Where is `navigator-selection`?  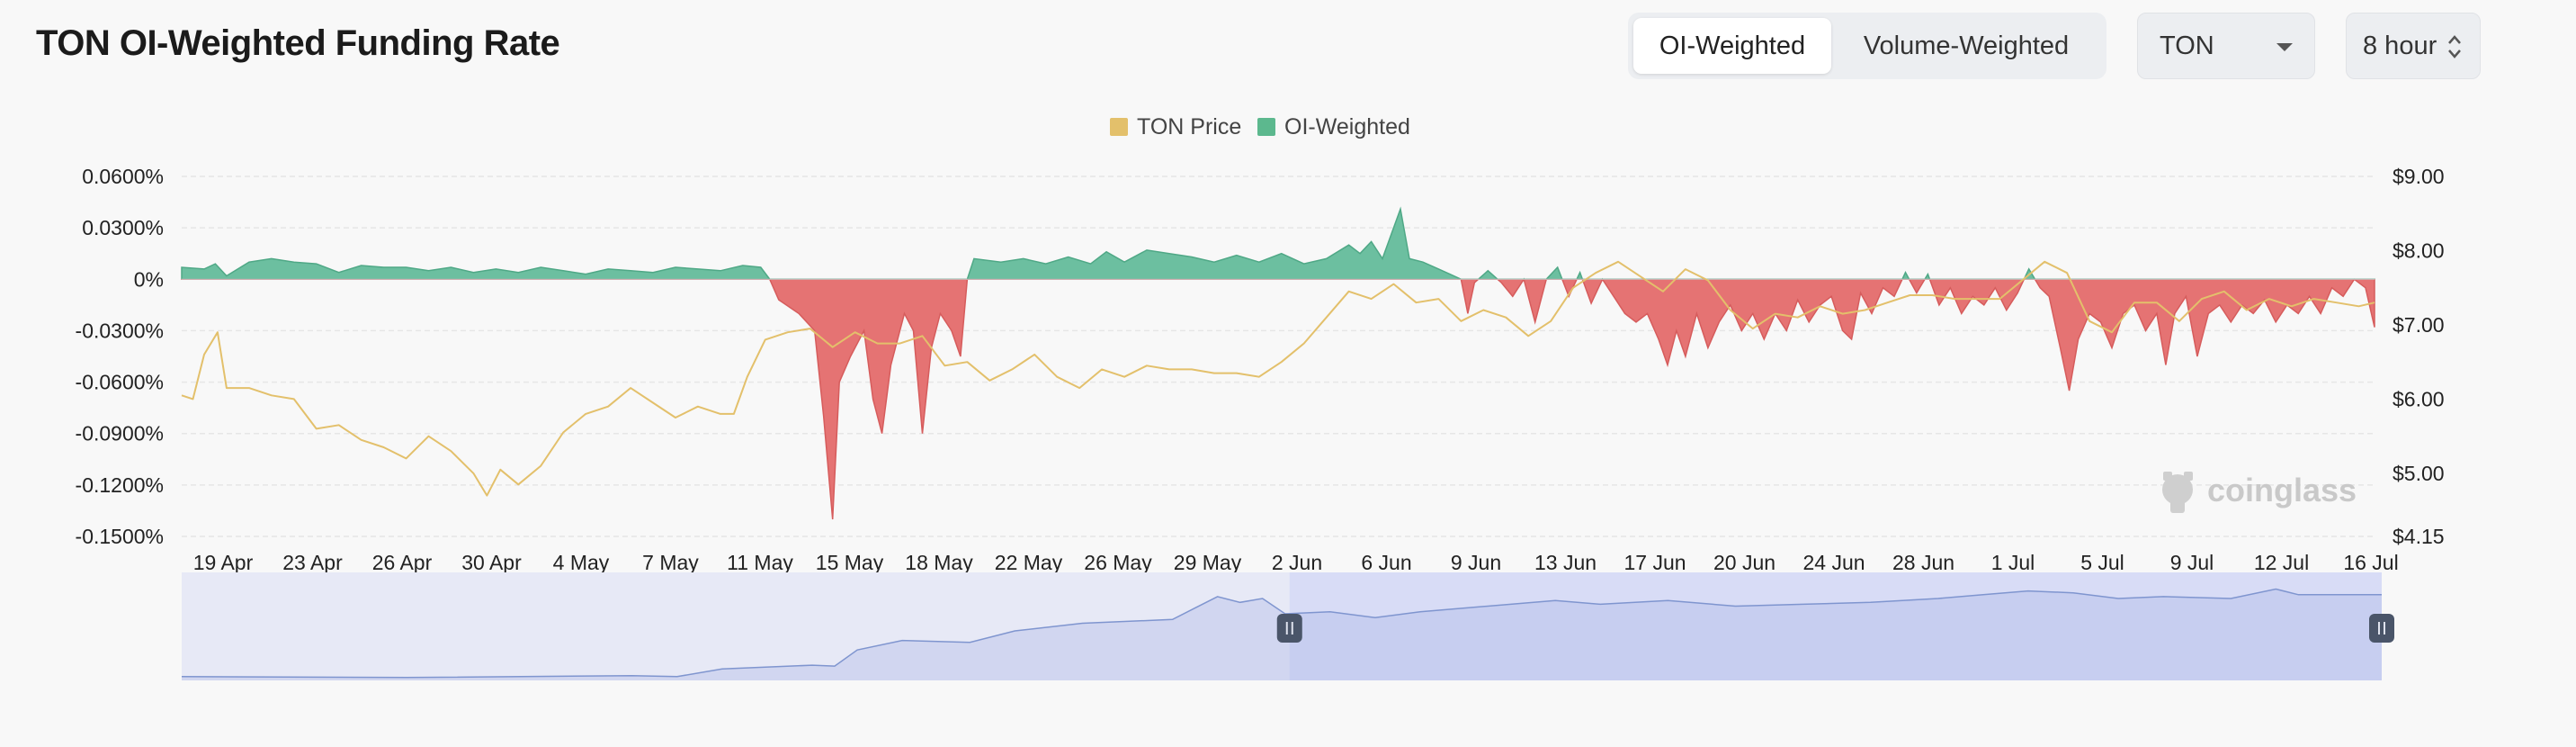 navigator-selection is located at coordinates (1835, 626).